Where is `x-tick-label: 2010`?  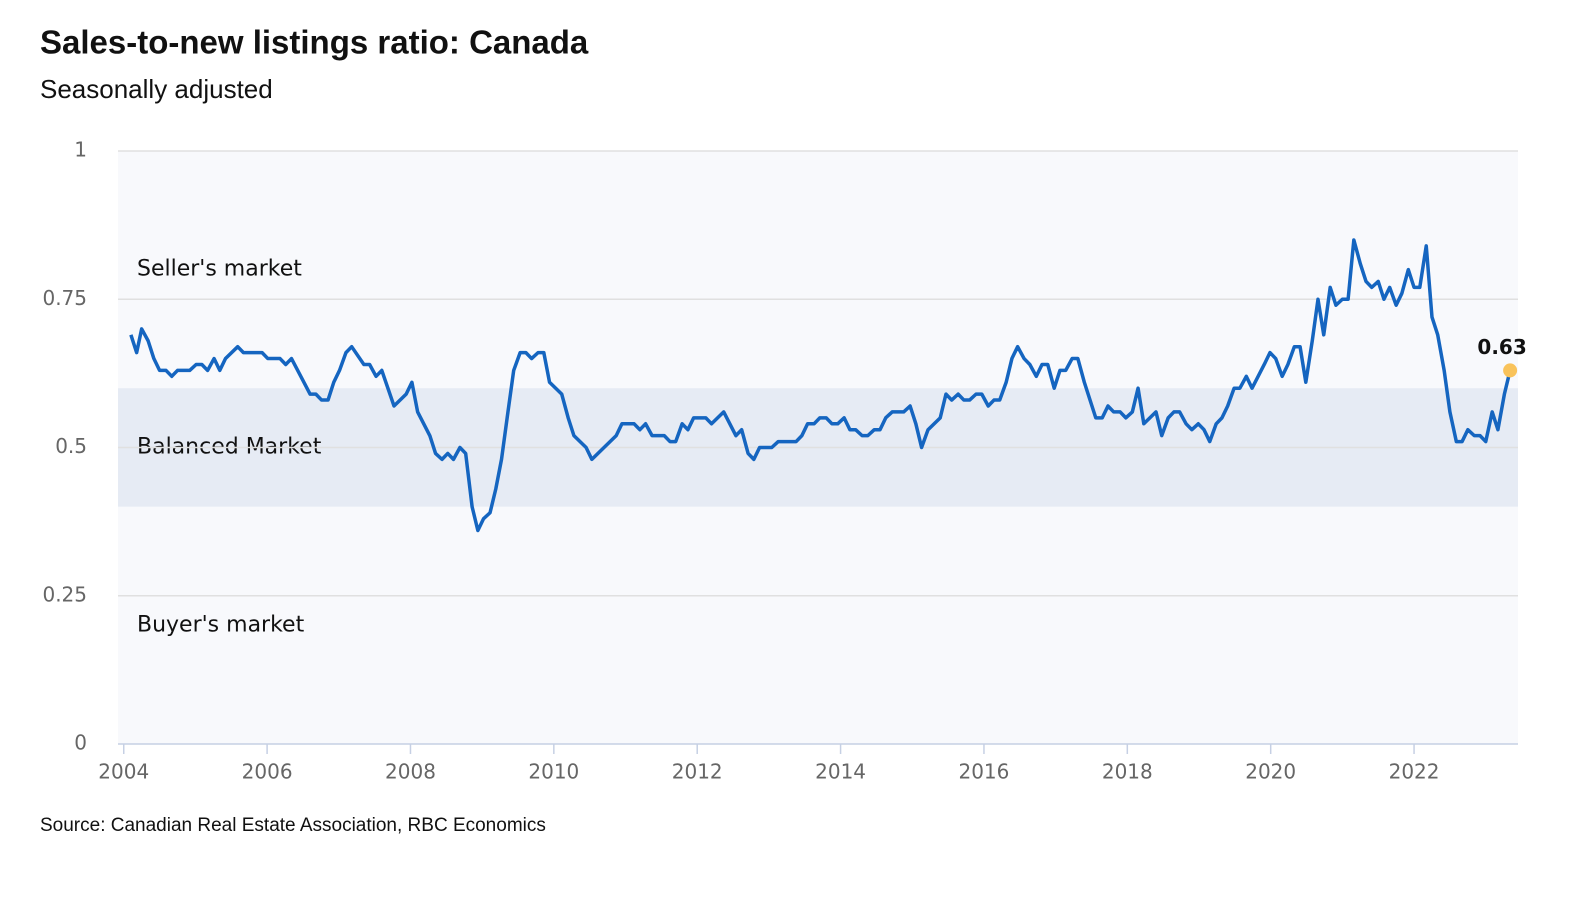
x-tick-label: 2010 is located at coordinates (553, 772).